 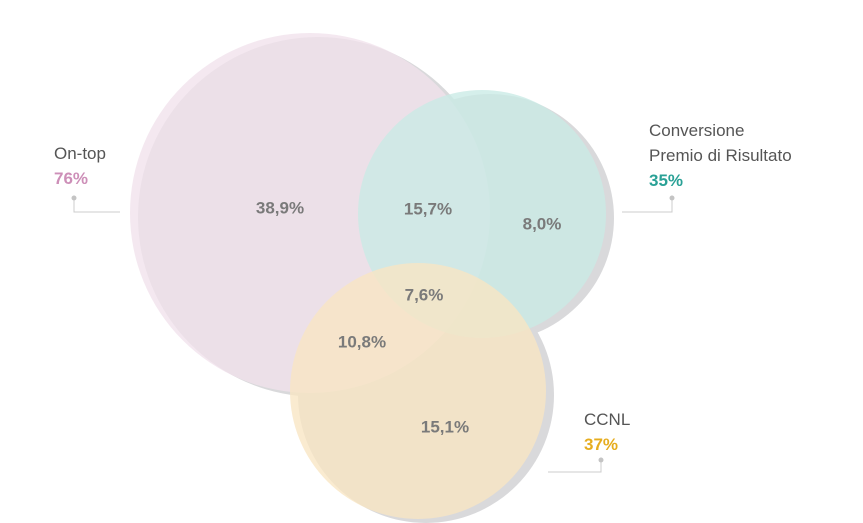 I want to click on legend-conversione-name-line-2: Premio di Risultato, so click(x=720, y=155).